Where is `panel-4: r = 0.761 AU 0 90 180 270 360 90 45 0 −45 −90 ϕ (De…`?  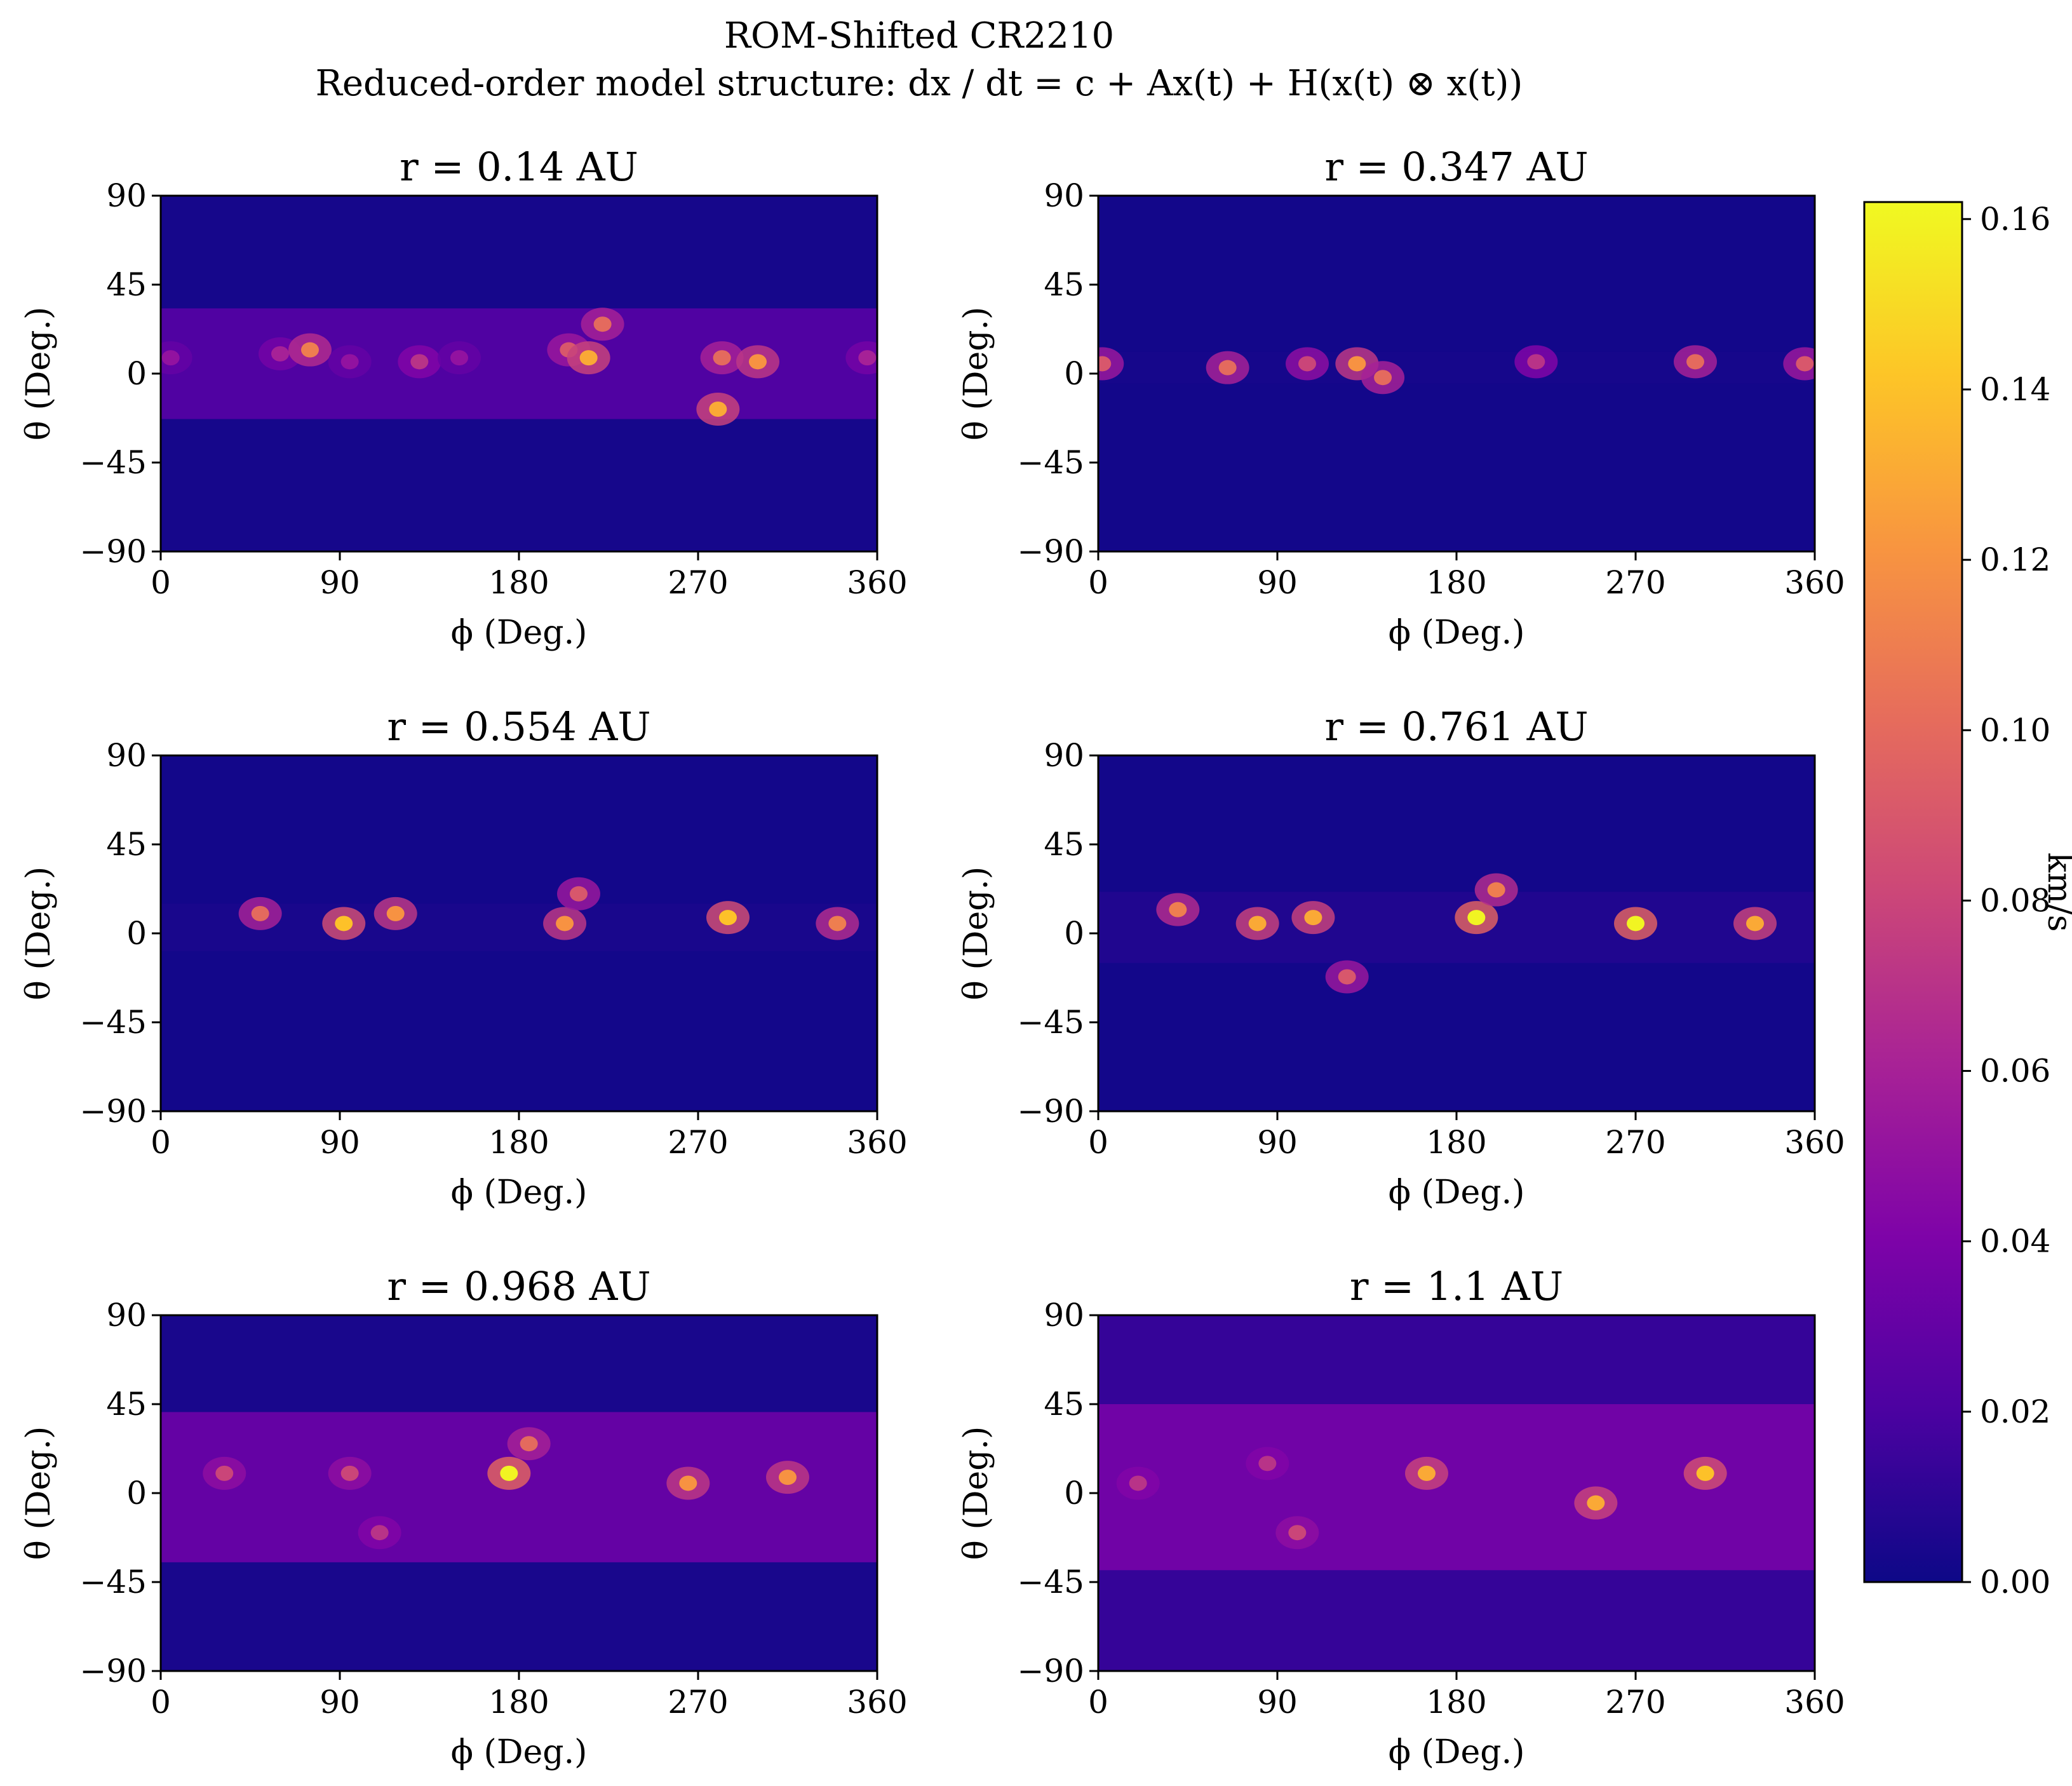
panel-4: r = 0.761 AU 0 90 180 270 360 90 45 0 −45 −90 ϕ (De… is located at coordinates (1401, 958).